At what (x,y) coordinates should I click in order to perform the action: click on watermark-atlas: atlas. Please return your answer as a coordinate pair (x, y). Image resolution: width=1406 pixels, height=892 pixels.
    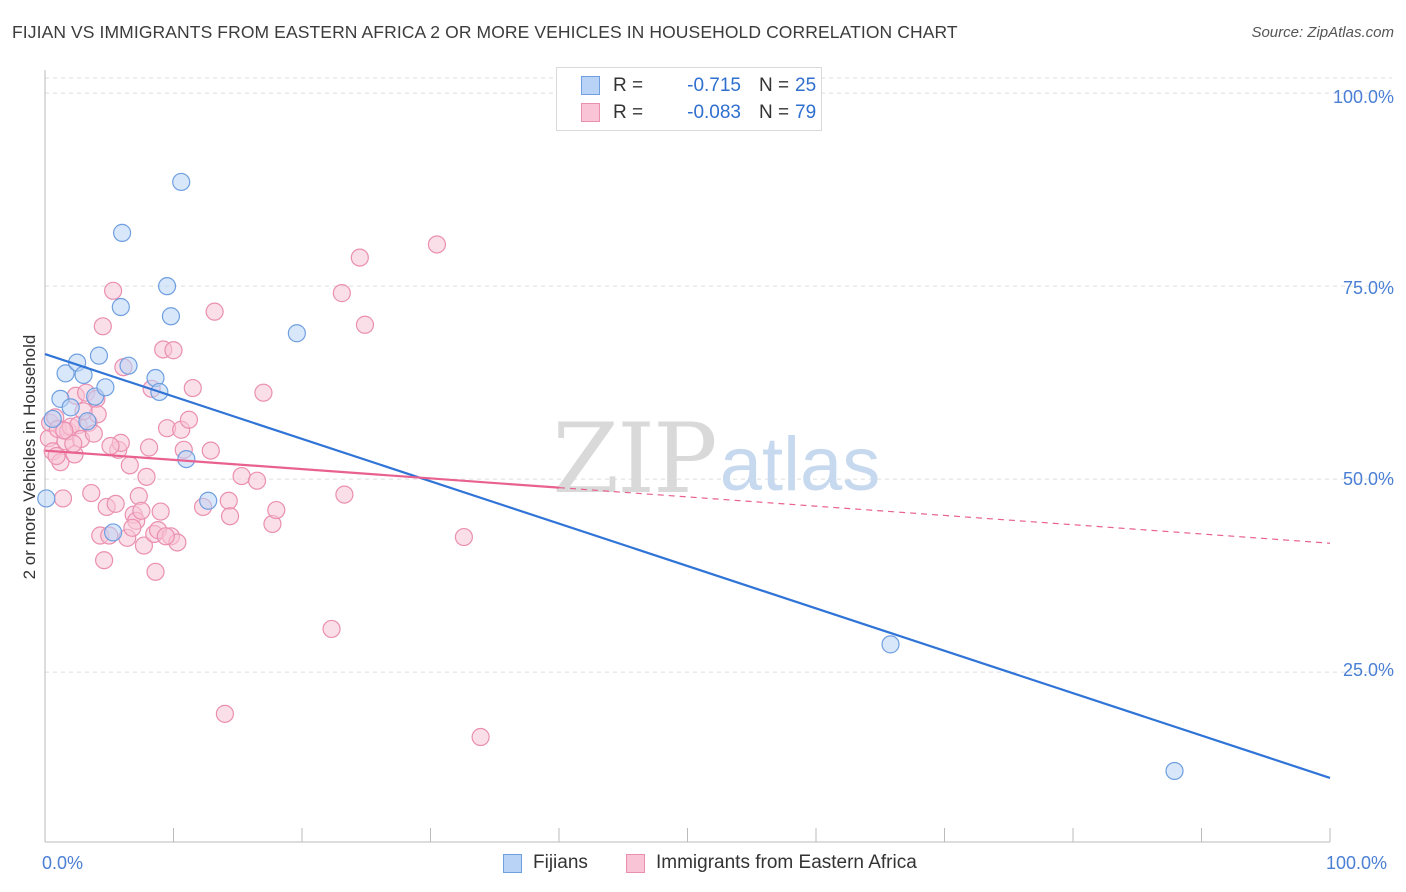
    Looking at the image, I should click on (800, 464).